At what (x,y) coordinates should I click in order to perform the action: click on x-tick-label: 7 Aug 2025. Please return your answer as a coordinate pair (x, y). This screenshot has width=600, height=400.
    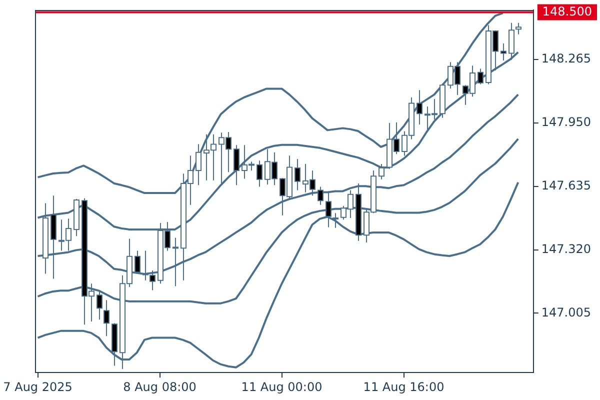
    Looking at the image, I should click on (37, 387).